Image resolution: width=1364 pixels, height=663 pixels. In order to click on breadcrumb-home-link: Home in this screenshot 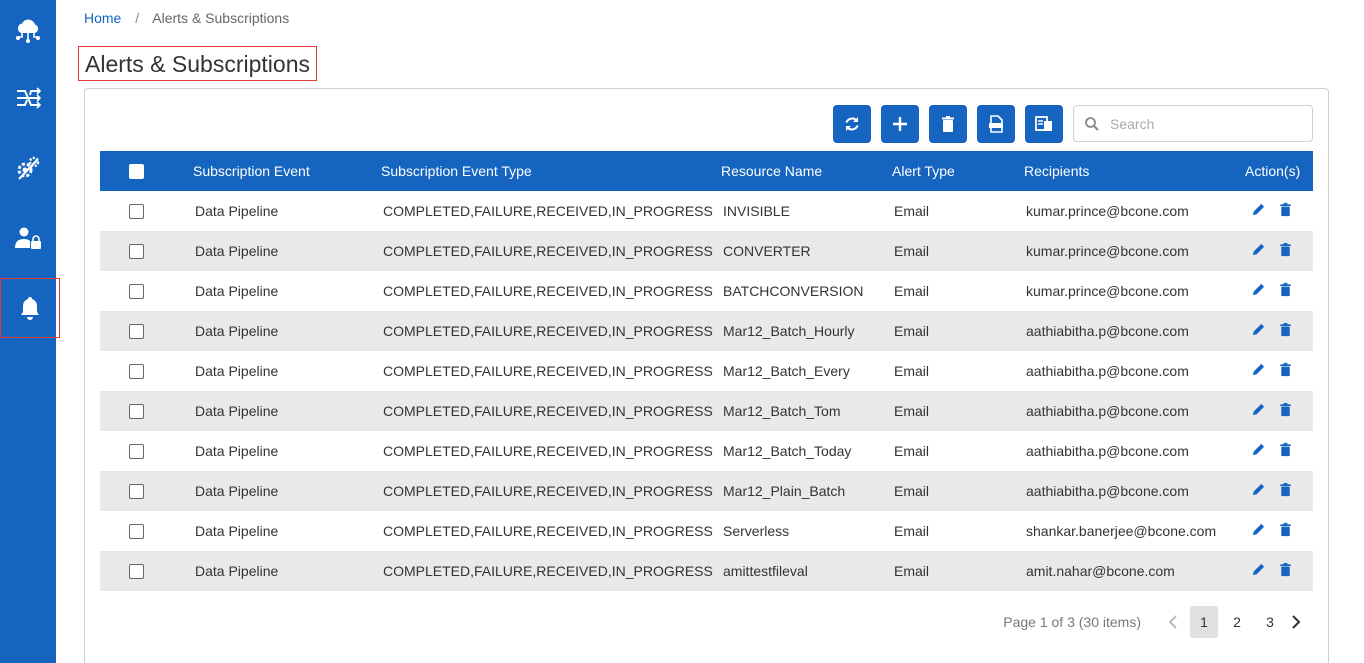, I will do `click(103, 18)`.